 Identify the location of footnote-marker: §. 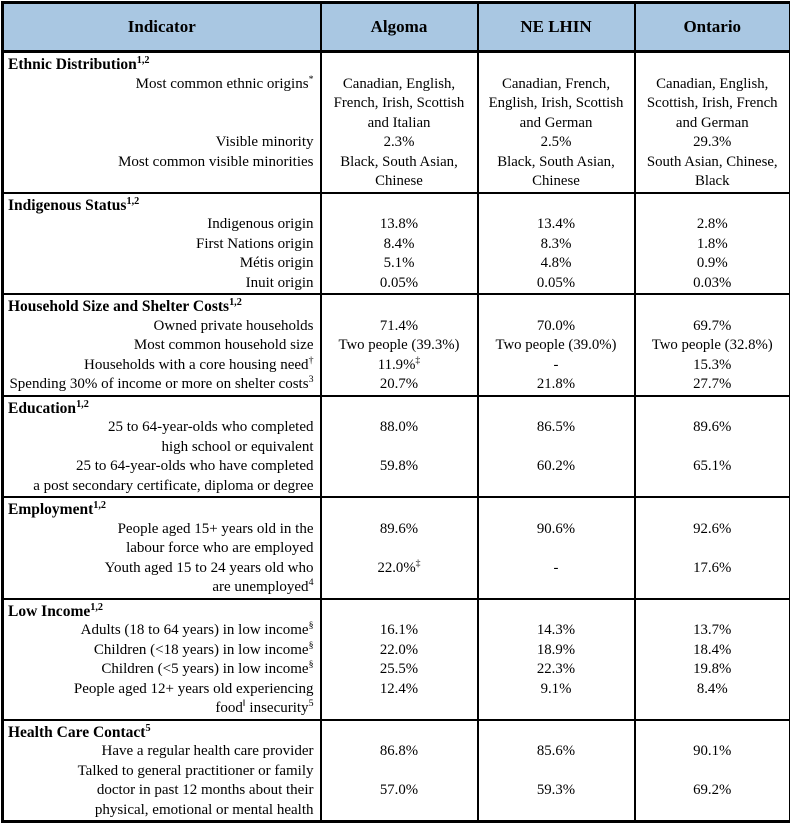
(311, 664).